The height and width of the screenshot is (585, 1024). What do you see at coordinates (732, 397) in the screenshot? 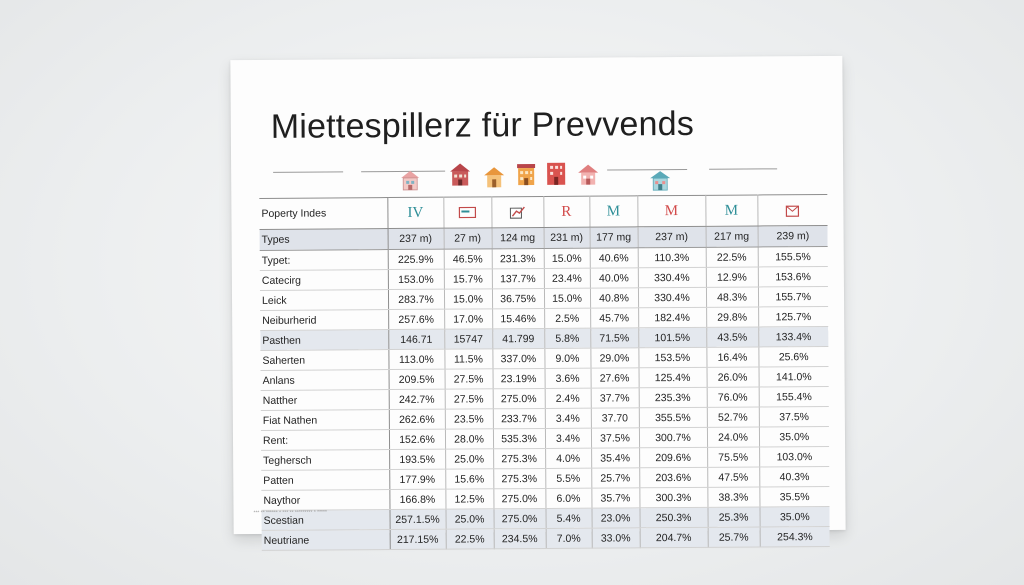
I see `table-cell: 76.0%` at bounding box center [732, 397].